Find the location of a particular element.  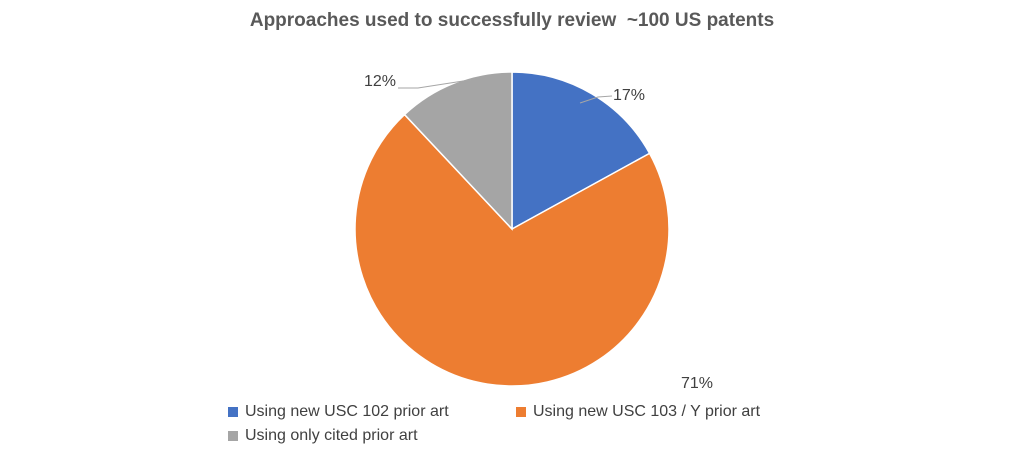

legend-item-usc-103: Using new USC 103 / Y prior art is located at coordinates (638, 412).